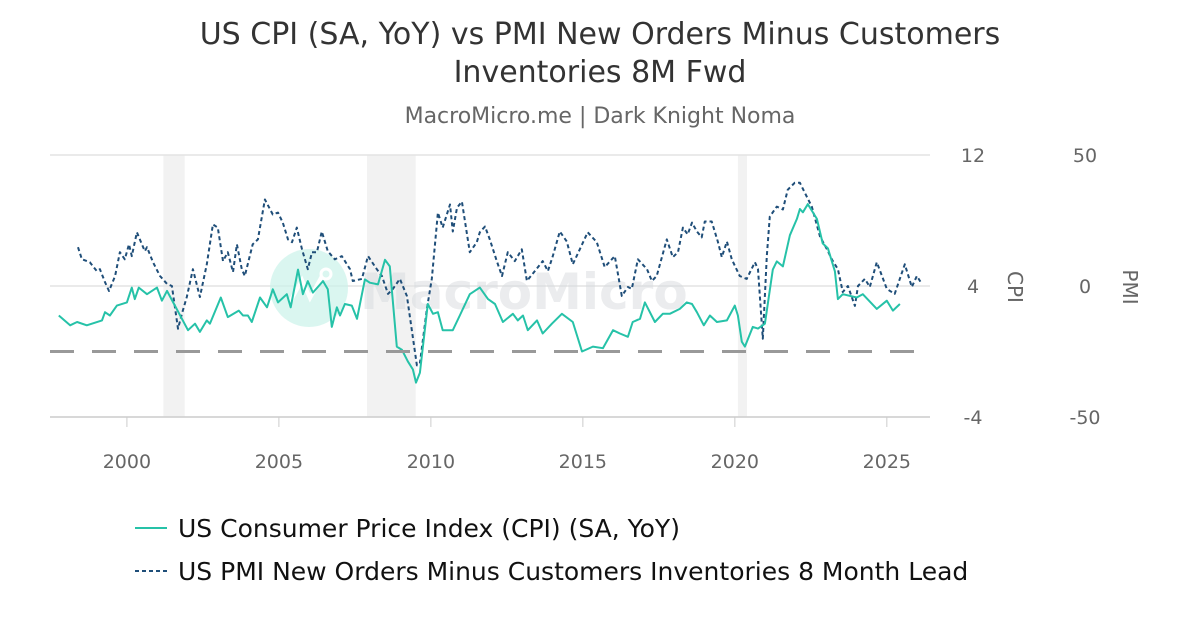 Image resolution: width=1200 pixels, height=634 pixels. Describe the element at coordinates (887, 462) in the screenshot. I see `x-tick-label: 2025` at that location.